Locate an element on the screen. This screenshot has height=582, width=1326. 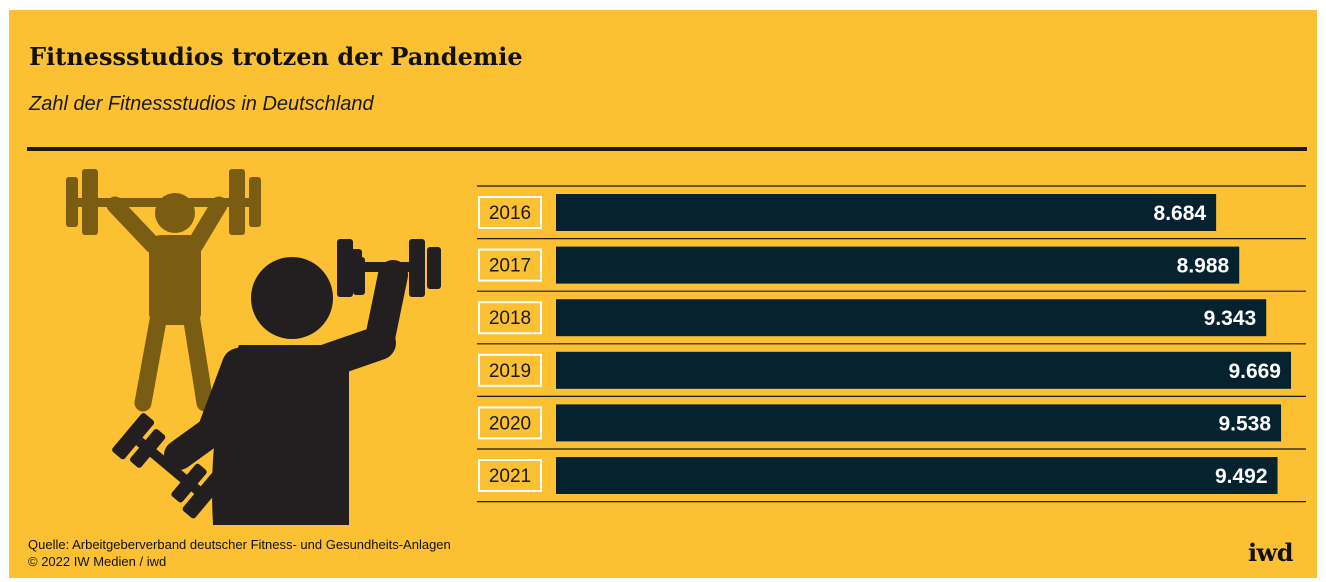
value-label: 9.492 is located at coordinates (1241, 476).